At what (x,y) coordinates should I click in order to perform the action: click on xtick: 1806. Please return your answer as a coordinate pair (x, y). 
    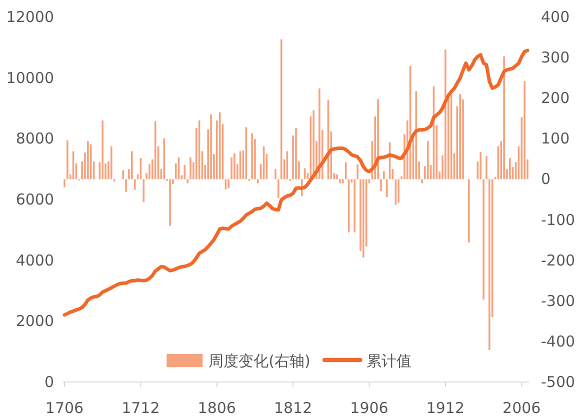
    Looking at the image, I should click on (217, 408).